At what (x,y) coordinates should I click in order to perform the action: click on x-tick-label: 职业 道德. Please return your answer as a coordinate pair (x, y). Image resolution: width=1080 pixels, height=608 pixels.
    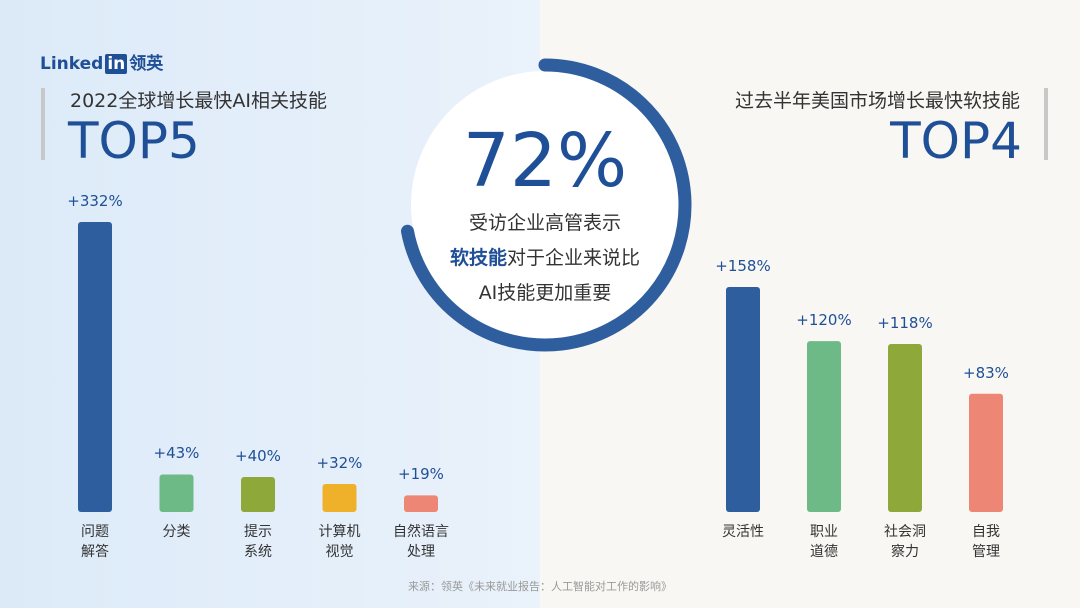
    Looking at the image, I should click on (824, 542).